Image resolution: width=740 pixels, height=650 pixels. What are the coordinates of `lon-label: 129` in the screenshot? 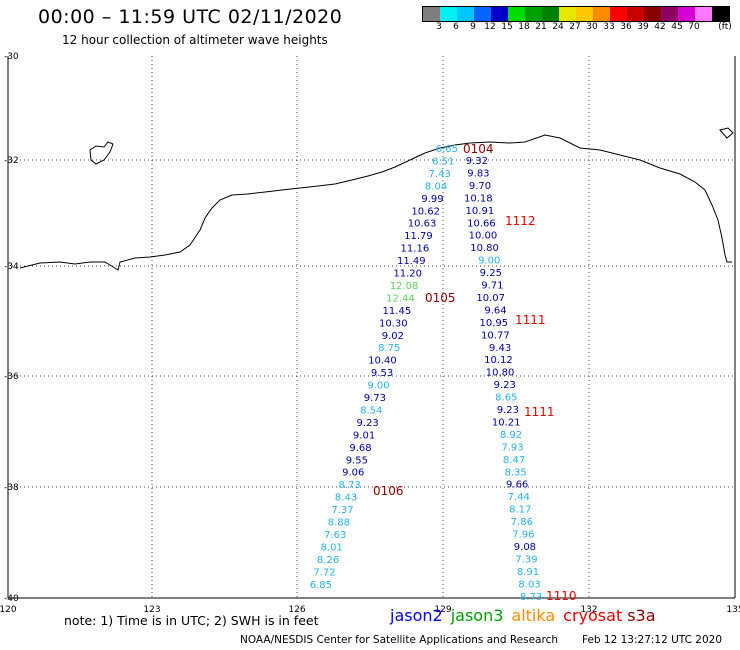 It's located at (442, 610).